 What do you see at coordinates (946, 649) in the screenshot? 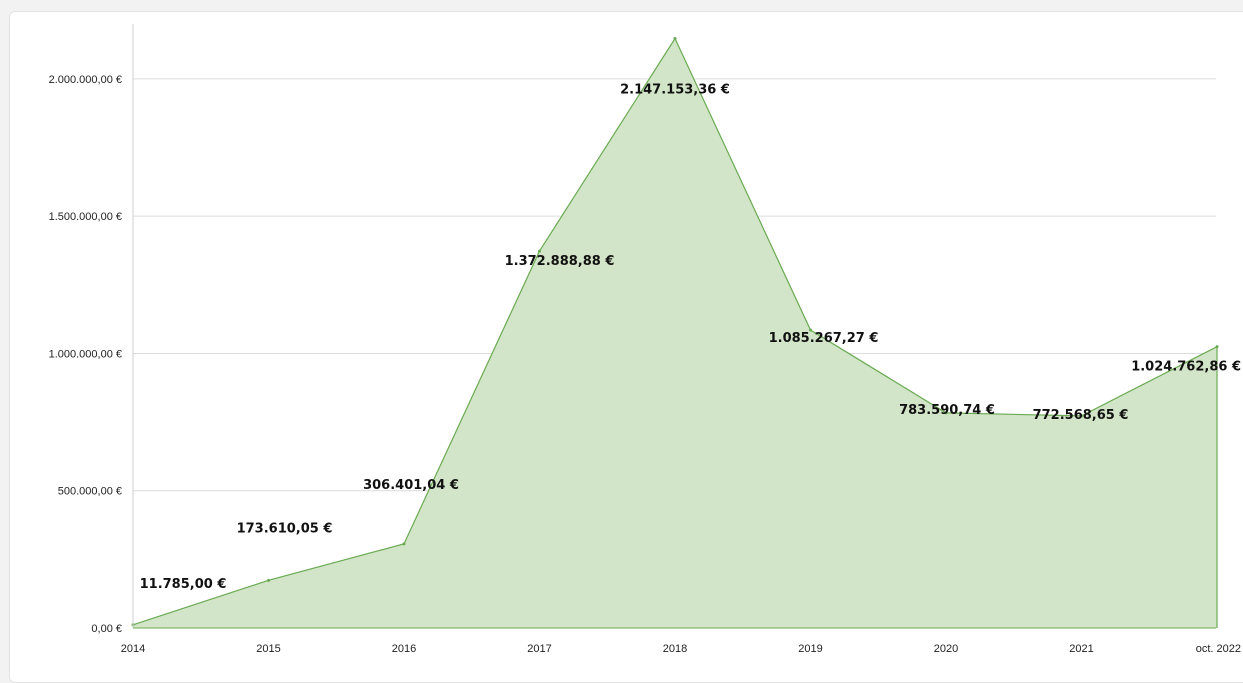
I see `x-tick-label: 2020` at bounding box center [946, 649].